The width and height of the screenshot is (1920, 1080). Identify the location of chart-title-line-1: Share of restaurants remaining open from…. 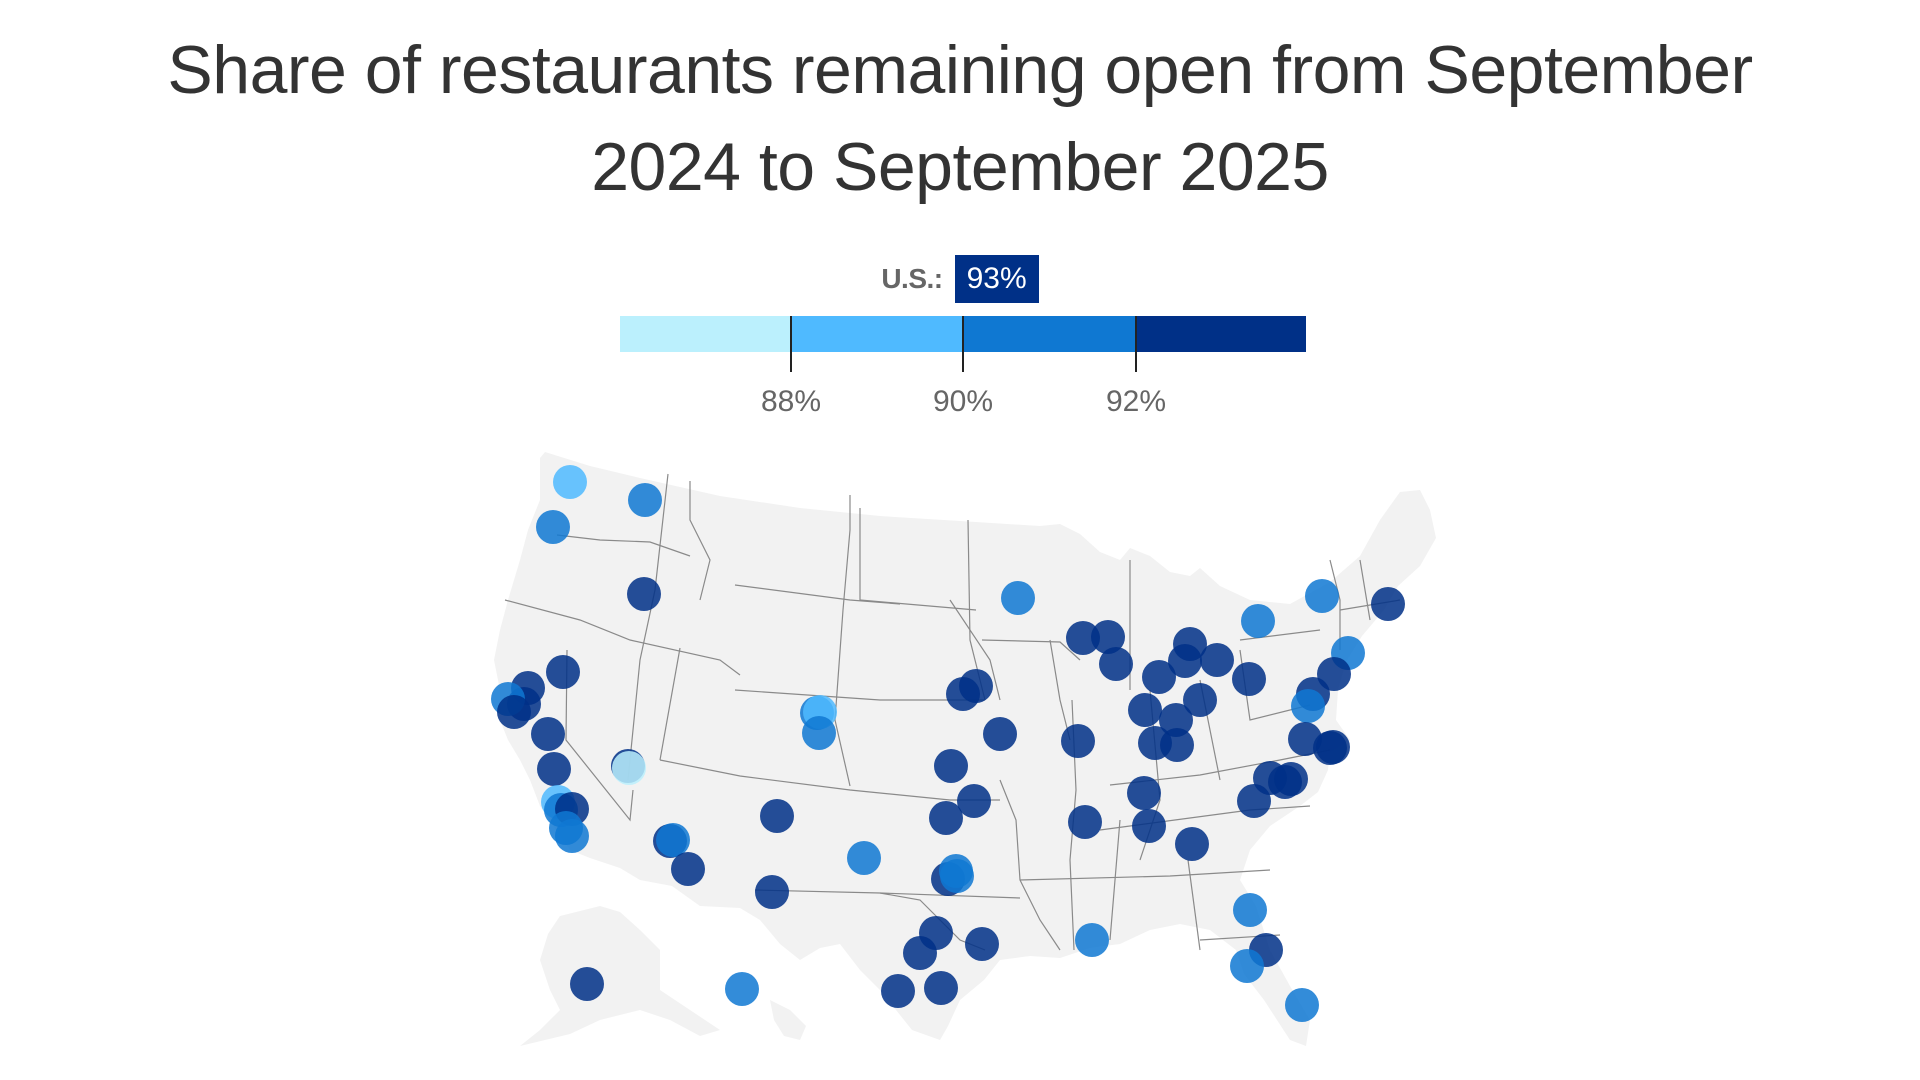
(960, 70).